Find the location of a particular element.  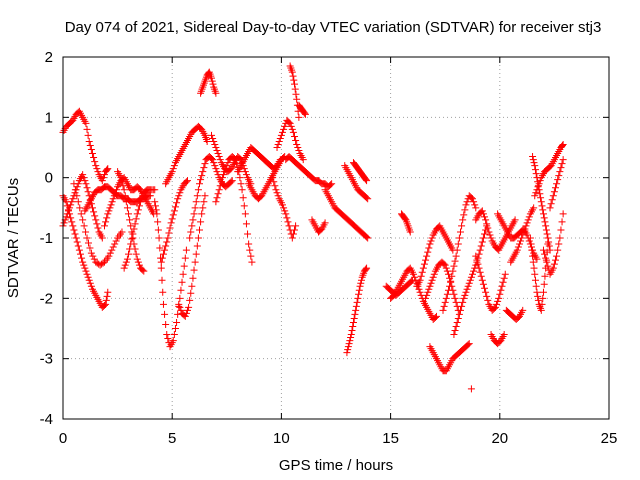

series-tr34 is located at coordinates (449, 357).